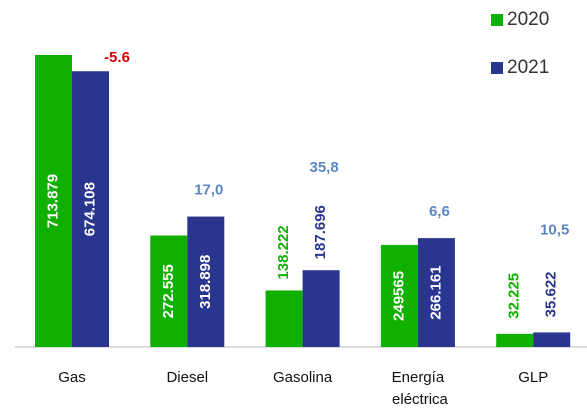 The image size is (587, 408). Describe the element at coordinates (439, 211) in the screenshot. I see `annotation: 6,6` at that location.